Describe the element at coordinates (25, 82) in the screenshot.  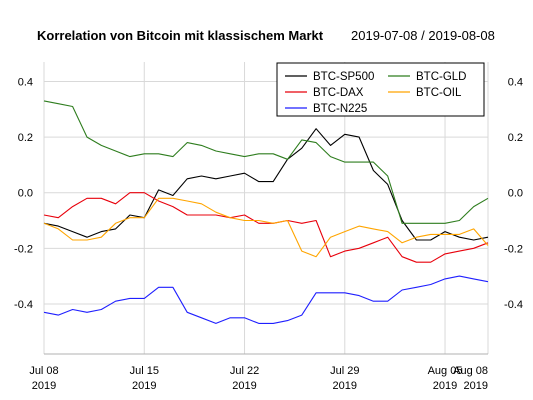
I see `y-tick-label-left: 0.4` at that location.